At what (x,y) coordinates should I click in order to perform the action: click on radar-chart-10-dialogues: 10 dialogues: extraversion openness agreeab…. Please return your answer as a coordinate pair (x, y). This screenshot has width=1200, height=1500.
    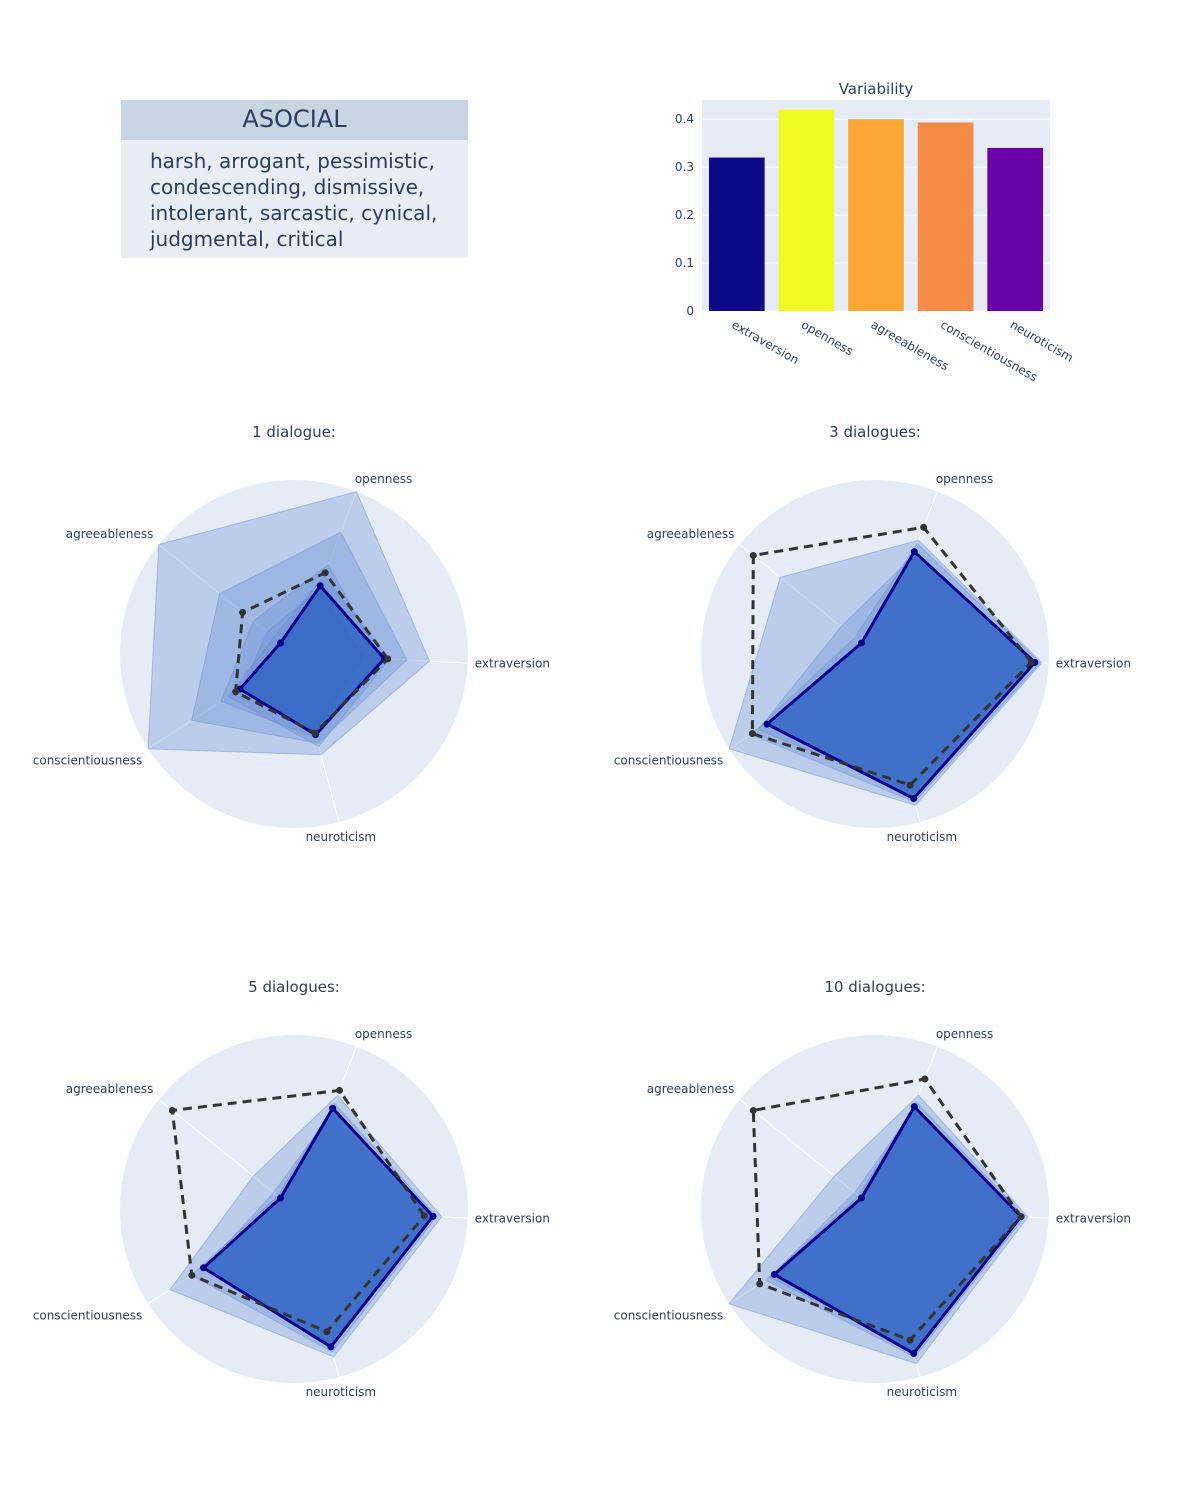
    Looking at the image, I should click on (872, 1188).